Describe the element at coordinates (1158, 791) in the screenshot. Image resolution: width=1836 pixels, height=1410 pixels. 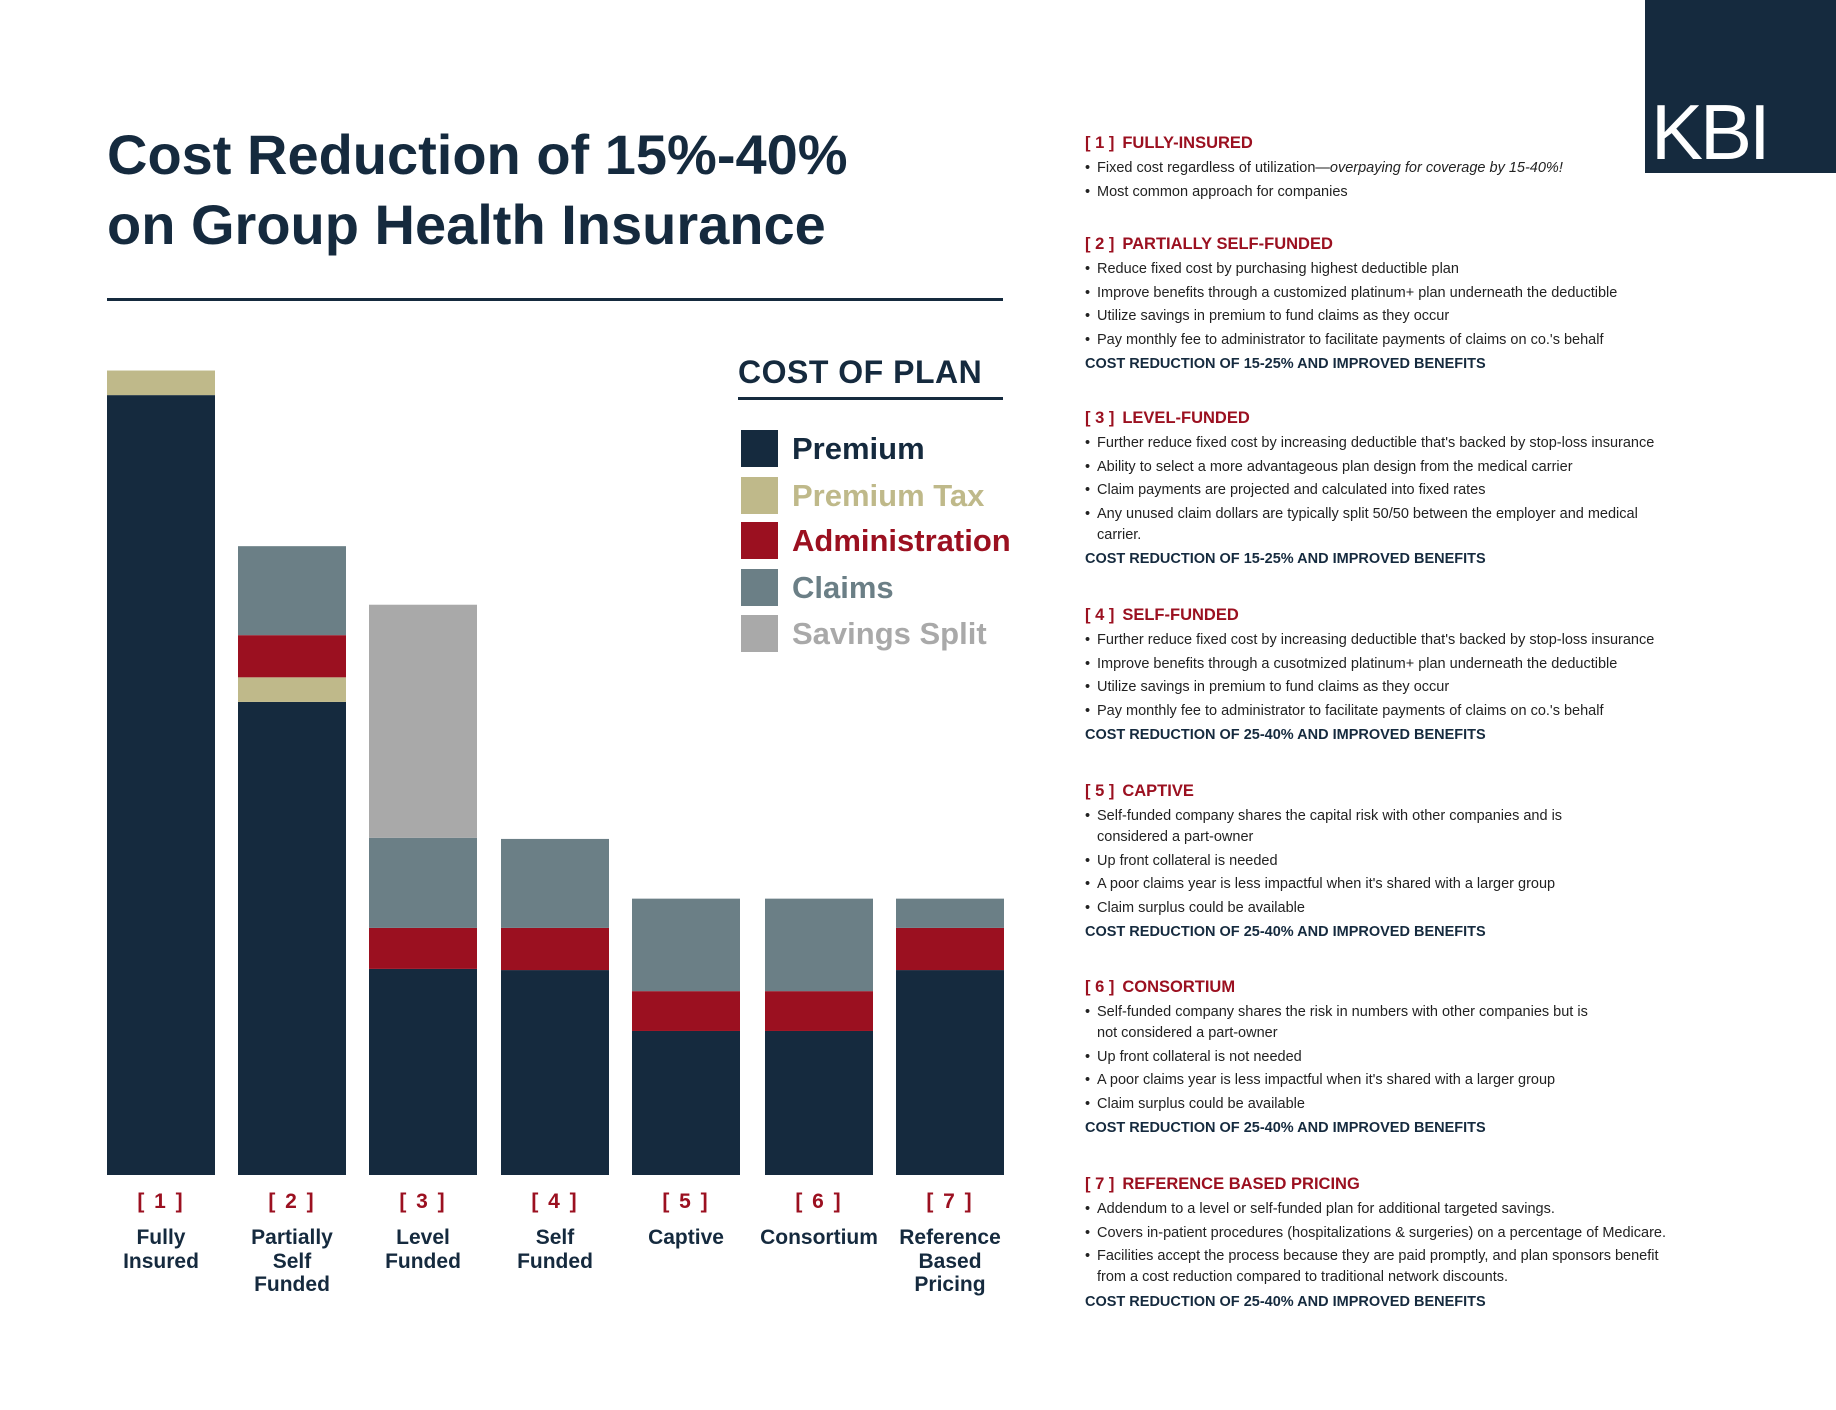
I see `plan-title: CAPTIVE` at that location.